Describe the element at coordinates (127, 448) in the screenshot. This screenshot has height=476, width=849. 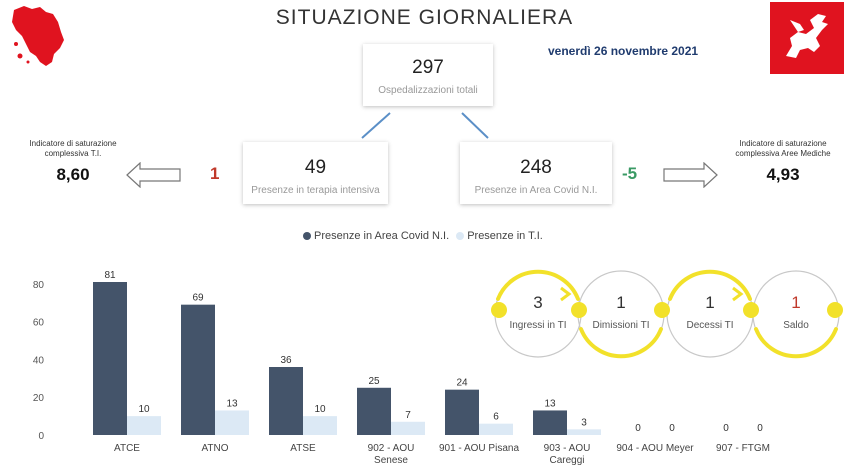
I see `x-tick-label: ATCE` at that location.